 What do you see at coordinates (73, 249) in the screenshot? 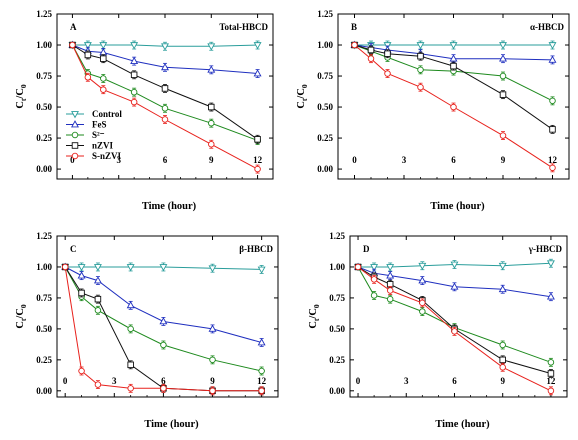
I see `panel-letter: C` at bounding box center [73, 249].